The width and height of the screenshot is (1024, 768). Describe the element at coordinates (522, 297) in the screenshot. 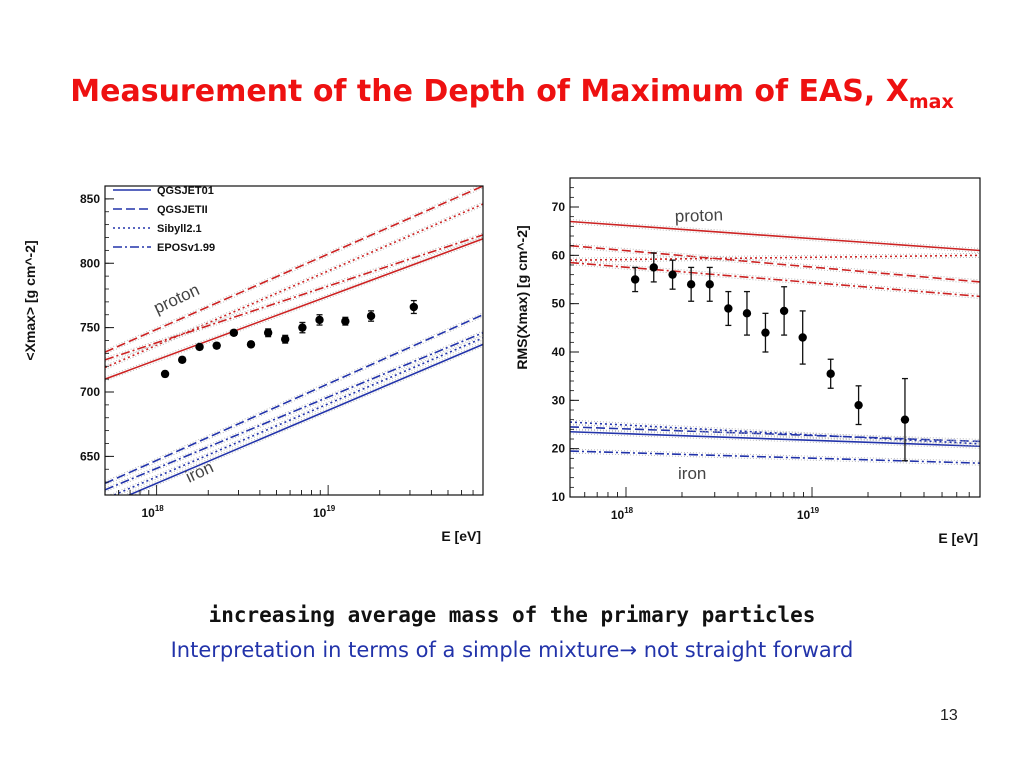

I see `y-axis-label: RMS(Xmax) [g cm^-2]` at that location.